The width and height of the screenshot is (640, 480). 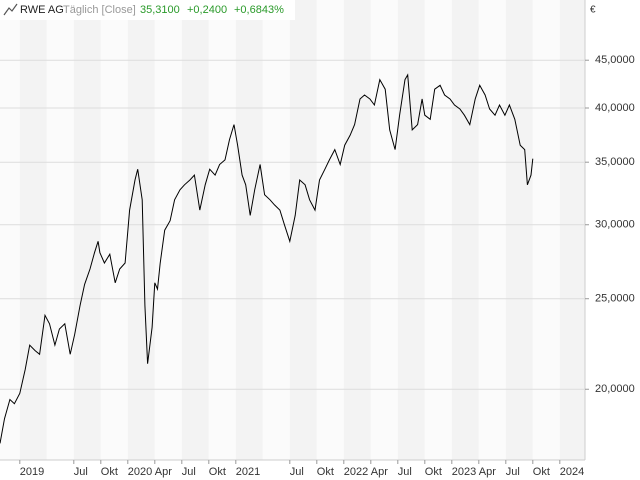 I want to click on x-tick-label: 2024, so click(x=572, y=472).